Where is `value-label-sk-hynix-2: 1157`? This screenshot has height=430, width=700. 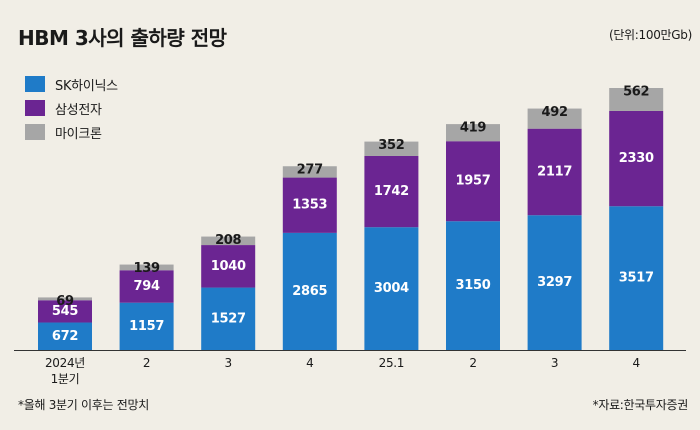 value-label-sk-hynix-2: 1157 is located at coordinates (146, 326).